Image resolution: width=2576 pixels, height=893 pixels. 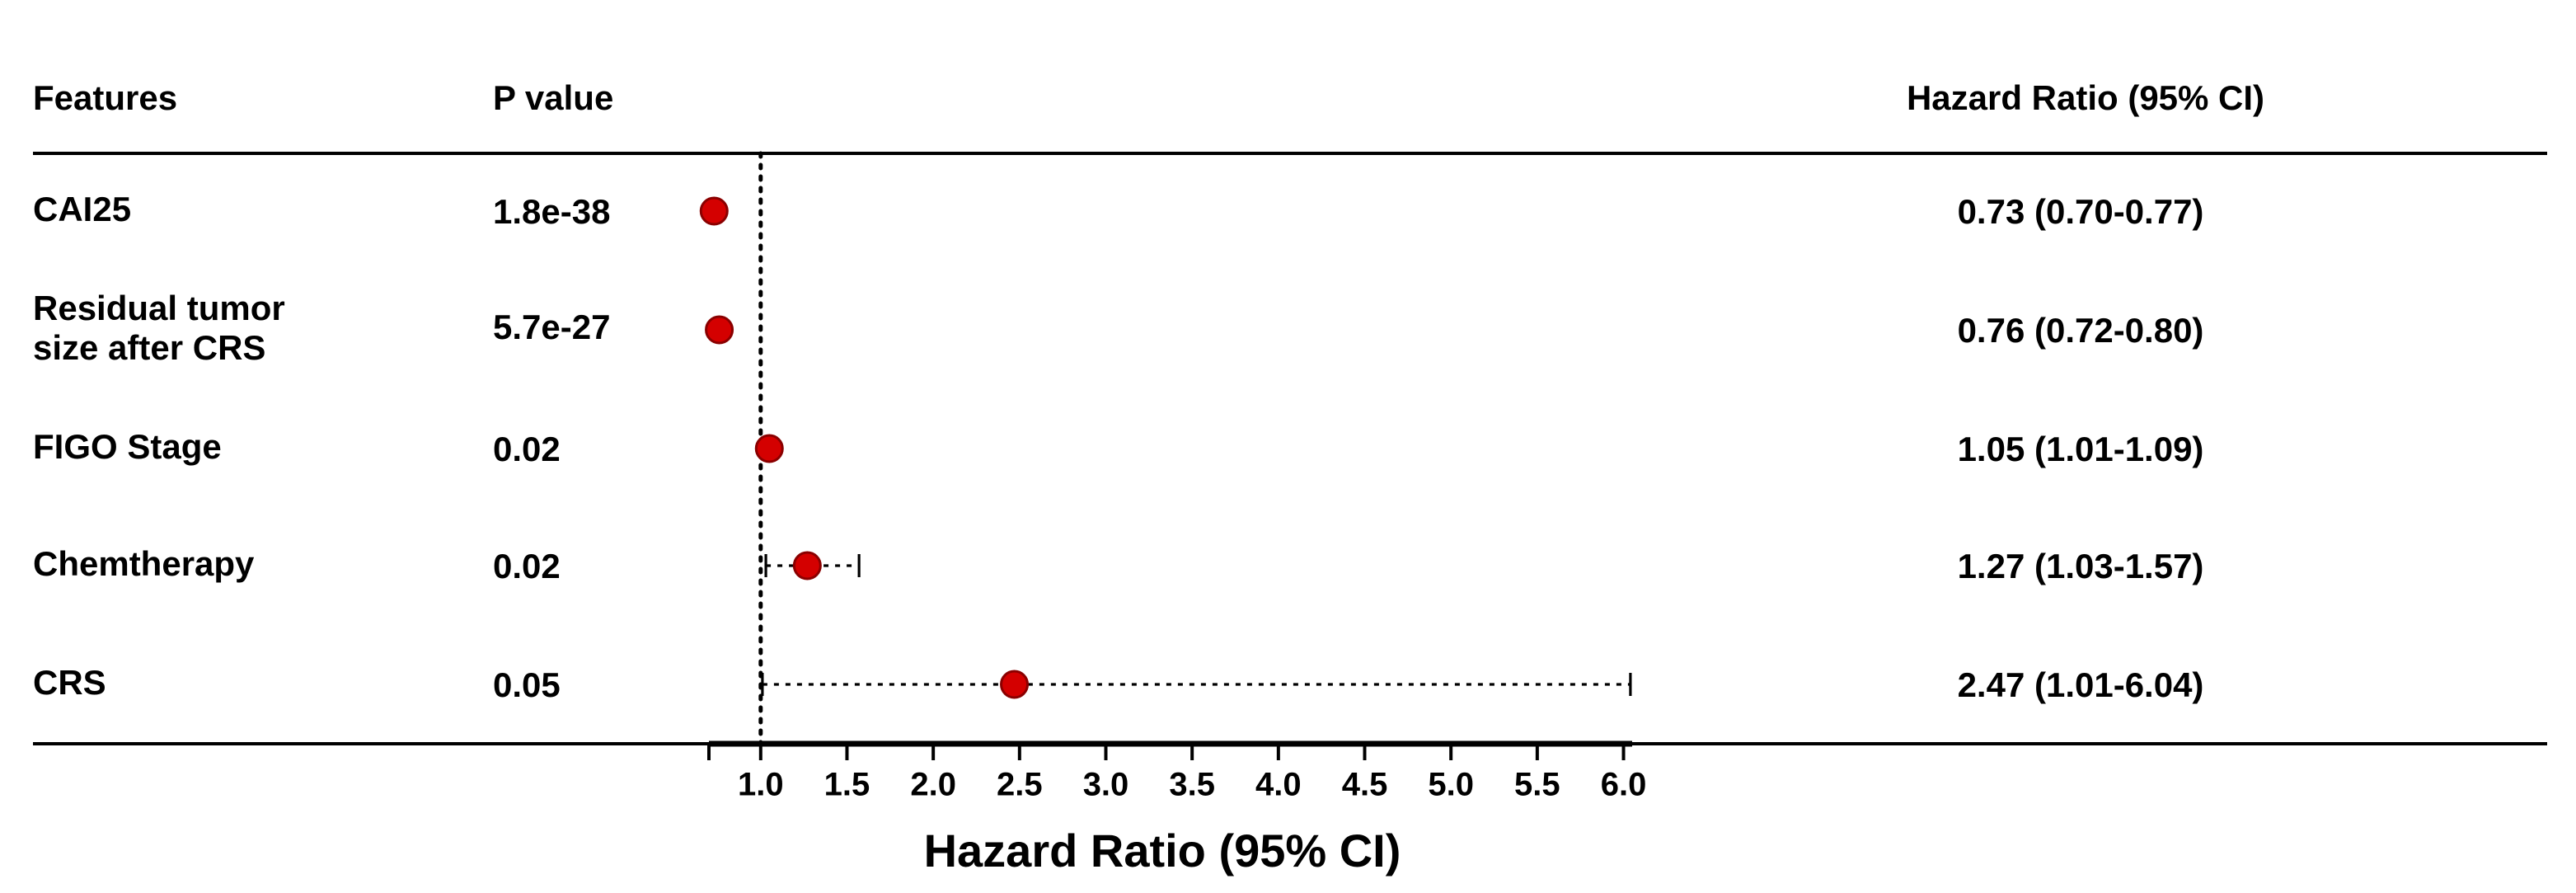 What do you see at coordinates (69, 684) in the screenshot?
I see `feature-label: CRS` at bounding box center [69, 684].